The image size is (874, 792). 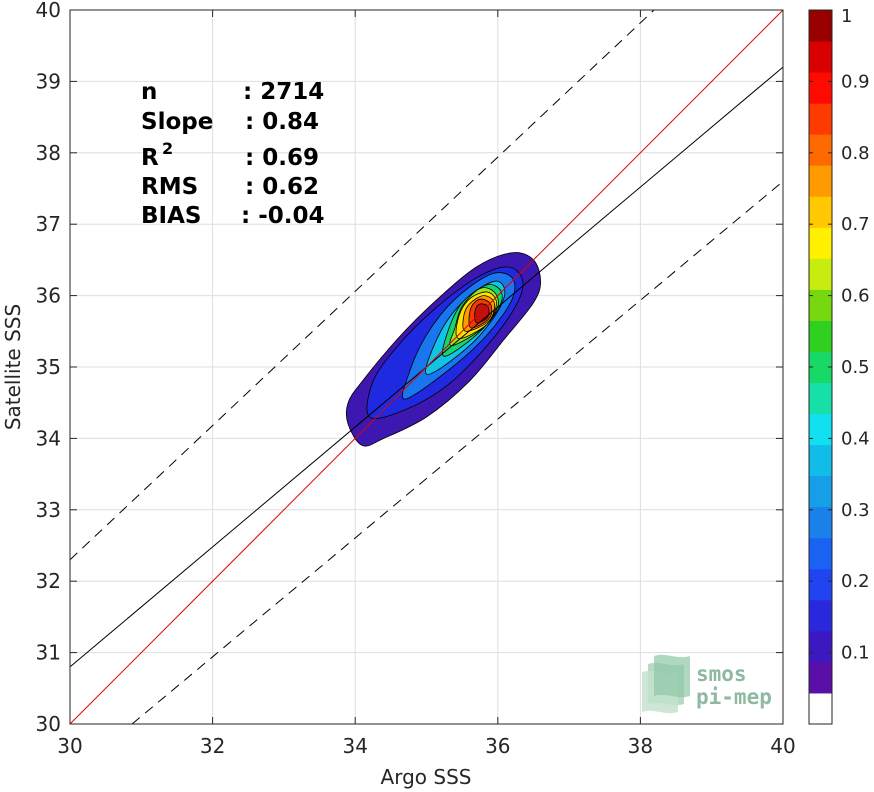 What do you see at coordinates (782, 746) in the screenshot?
I see `x-tick-label: 40` at bounding box center [782, 746].